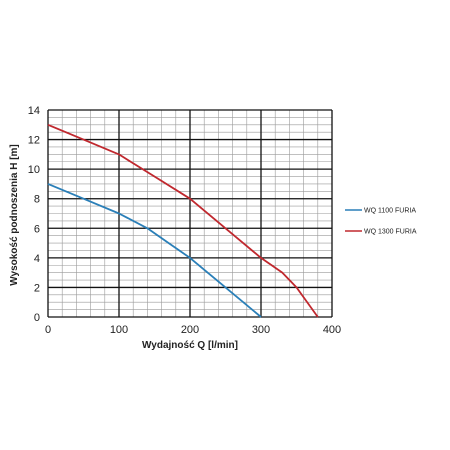 This screenshot has width=450, height=450. Describe the element at coordinates (34, 170) in the screenshot. I see `y-tick-label: 10` at that location.